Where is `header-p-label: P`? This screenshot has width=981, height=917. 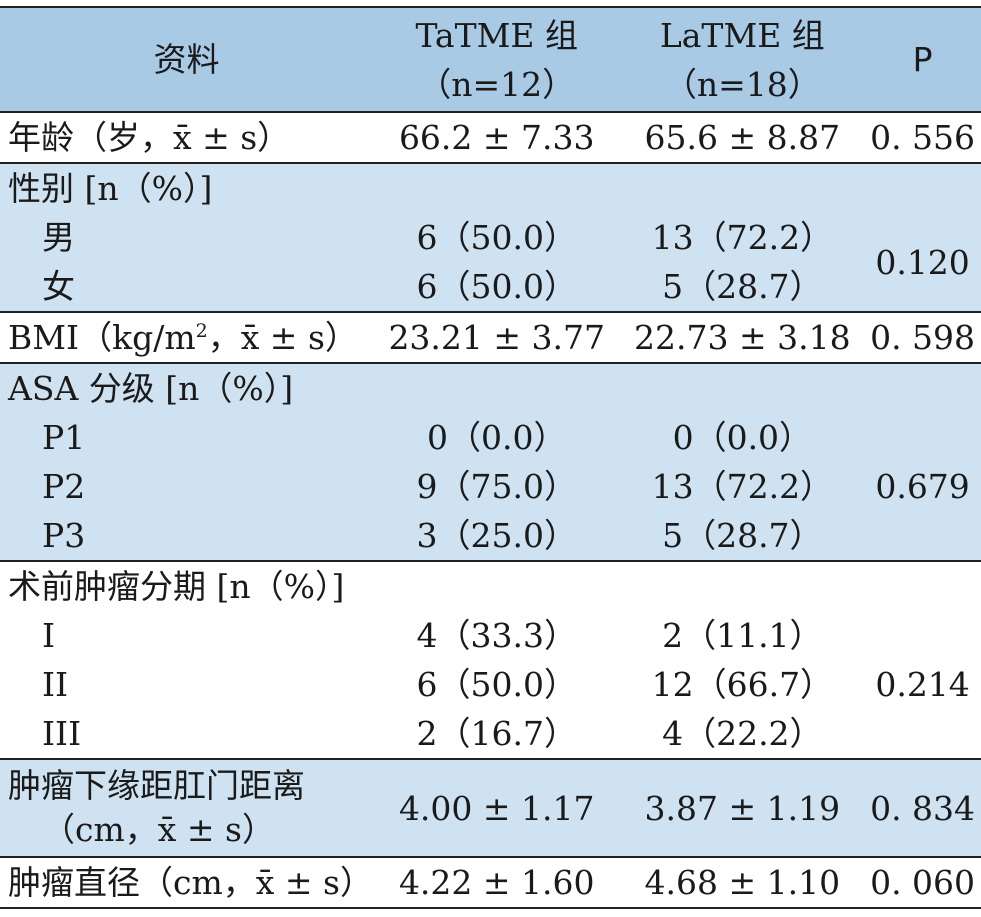 header-p-label: P is located at coordinates (922, 59).